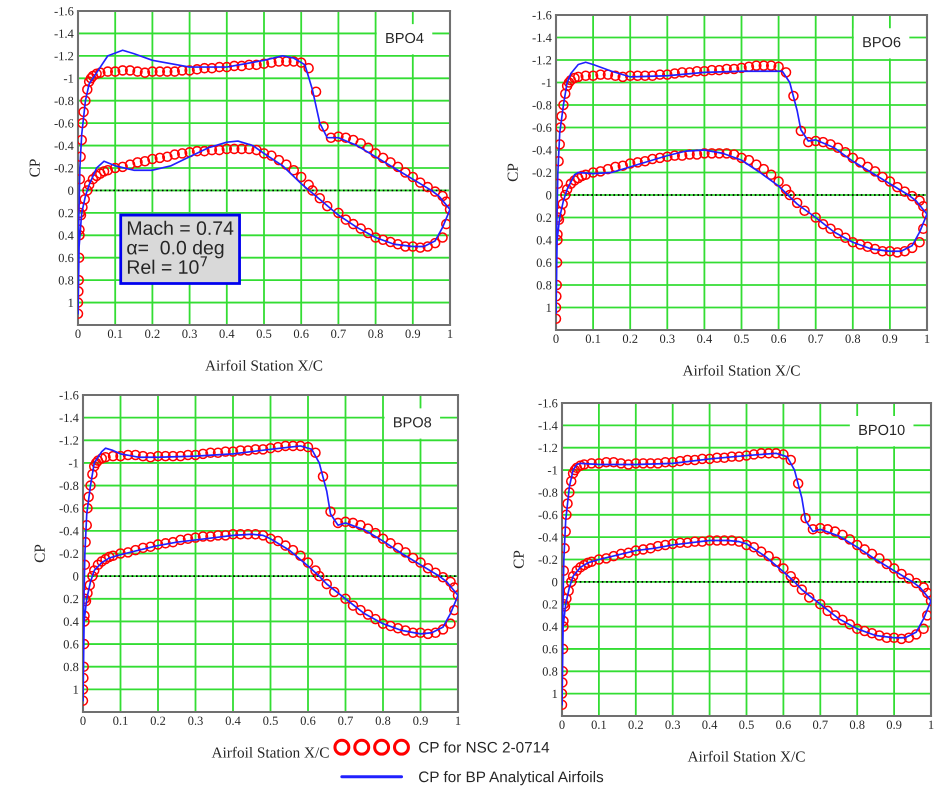 The height and width of the screenshot is (799, 941). What do you see at coordinates (405, 38) in the screenshot?
I see `annotation: BPO4` at bounding box center [405, 38].